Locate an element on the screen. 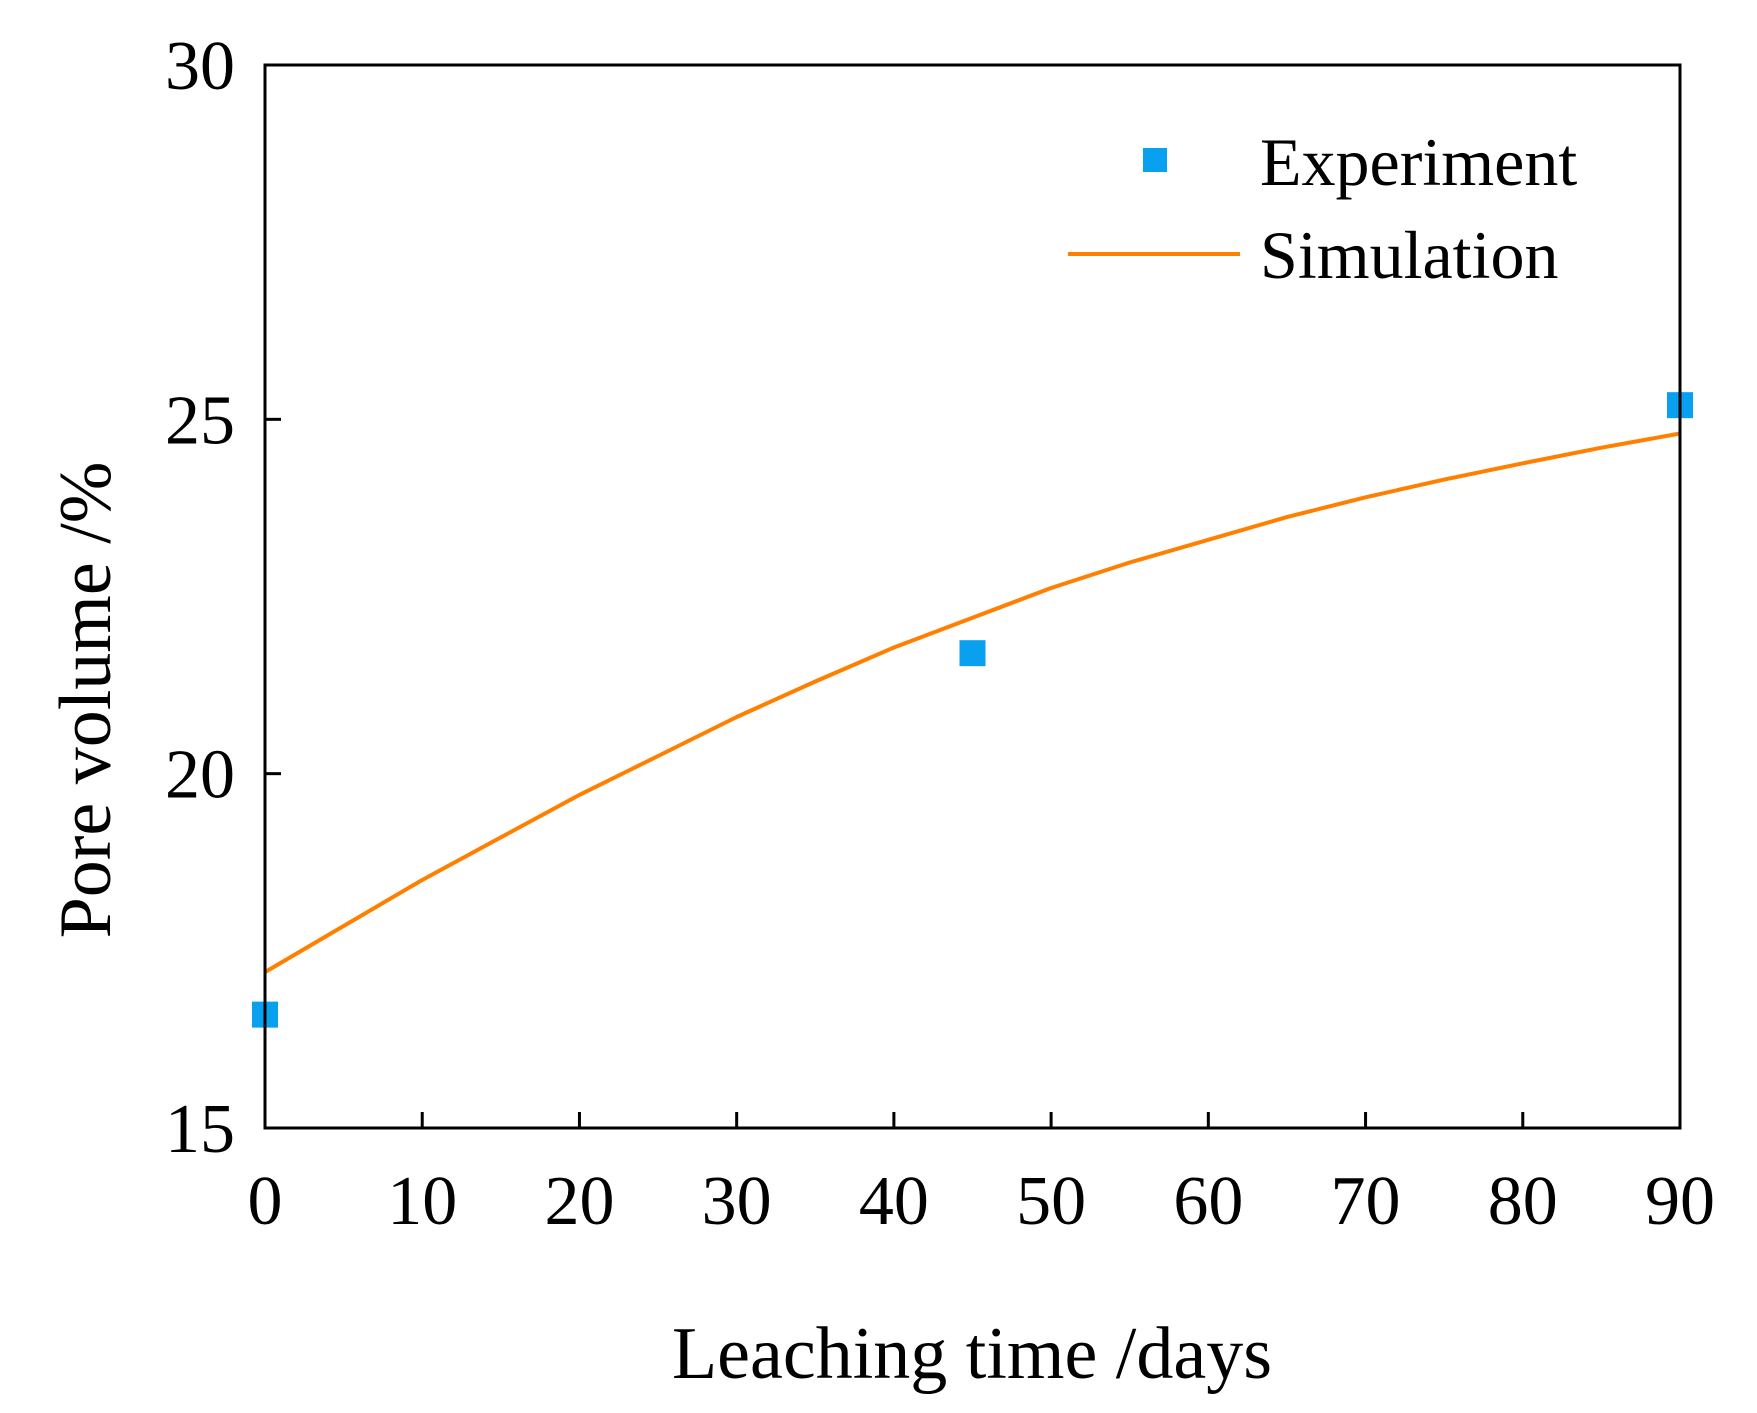  y-tick-label: 30 is located at coordinates (200, 66).